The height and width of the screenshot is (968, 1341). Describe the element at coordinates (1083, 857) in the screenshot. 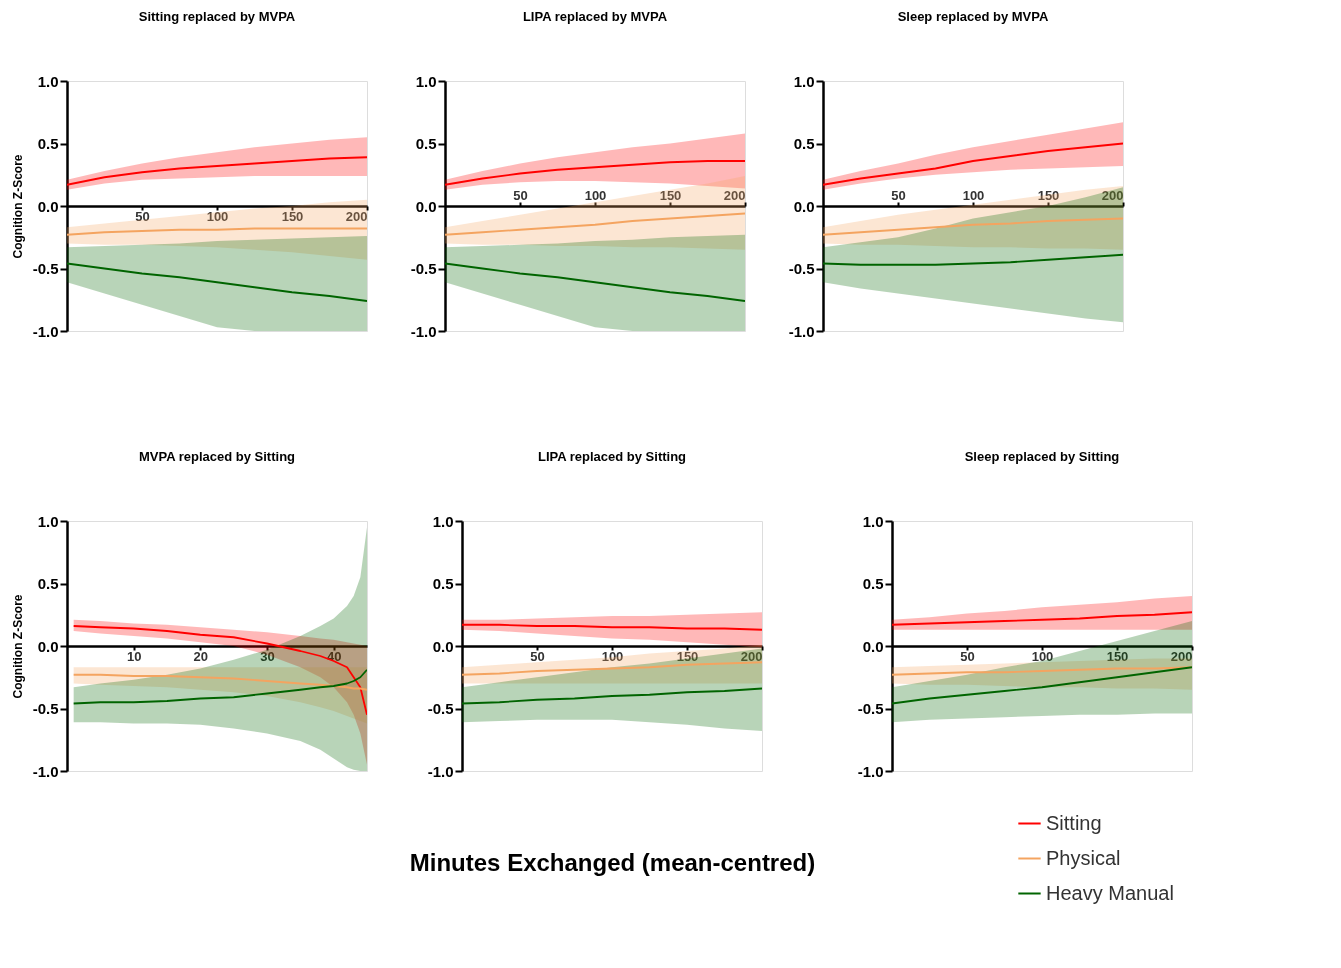

I see `legend-label: Physical` at that location.